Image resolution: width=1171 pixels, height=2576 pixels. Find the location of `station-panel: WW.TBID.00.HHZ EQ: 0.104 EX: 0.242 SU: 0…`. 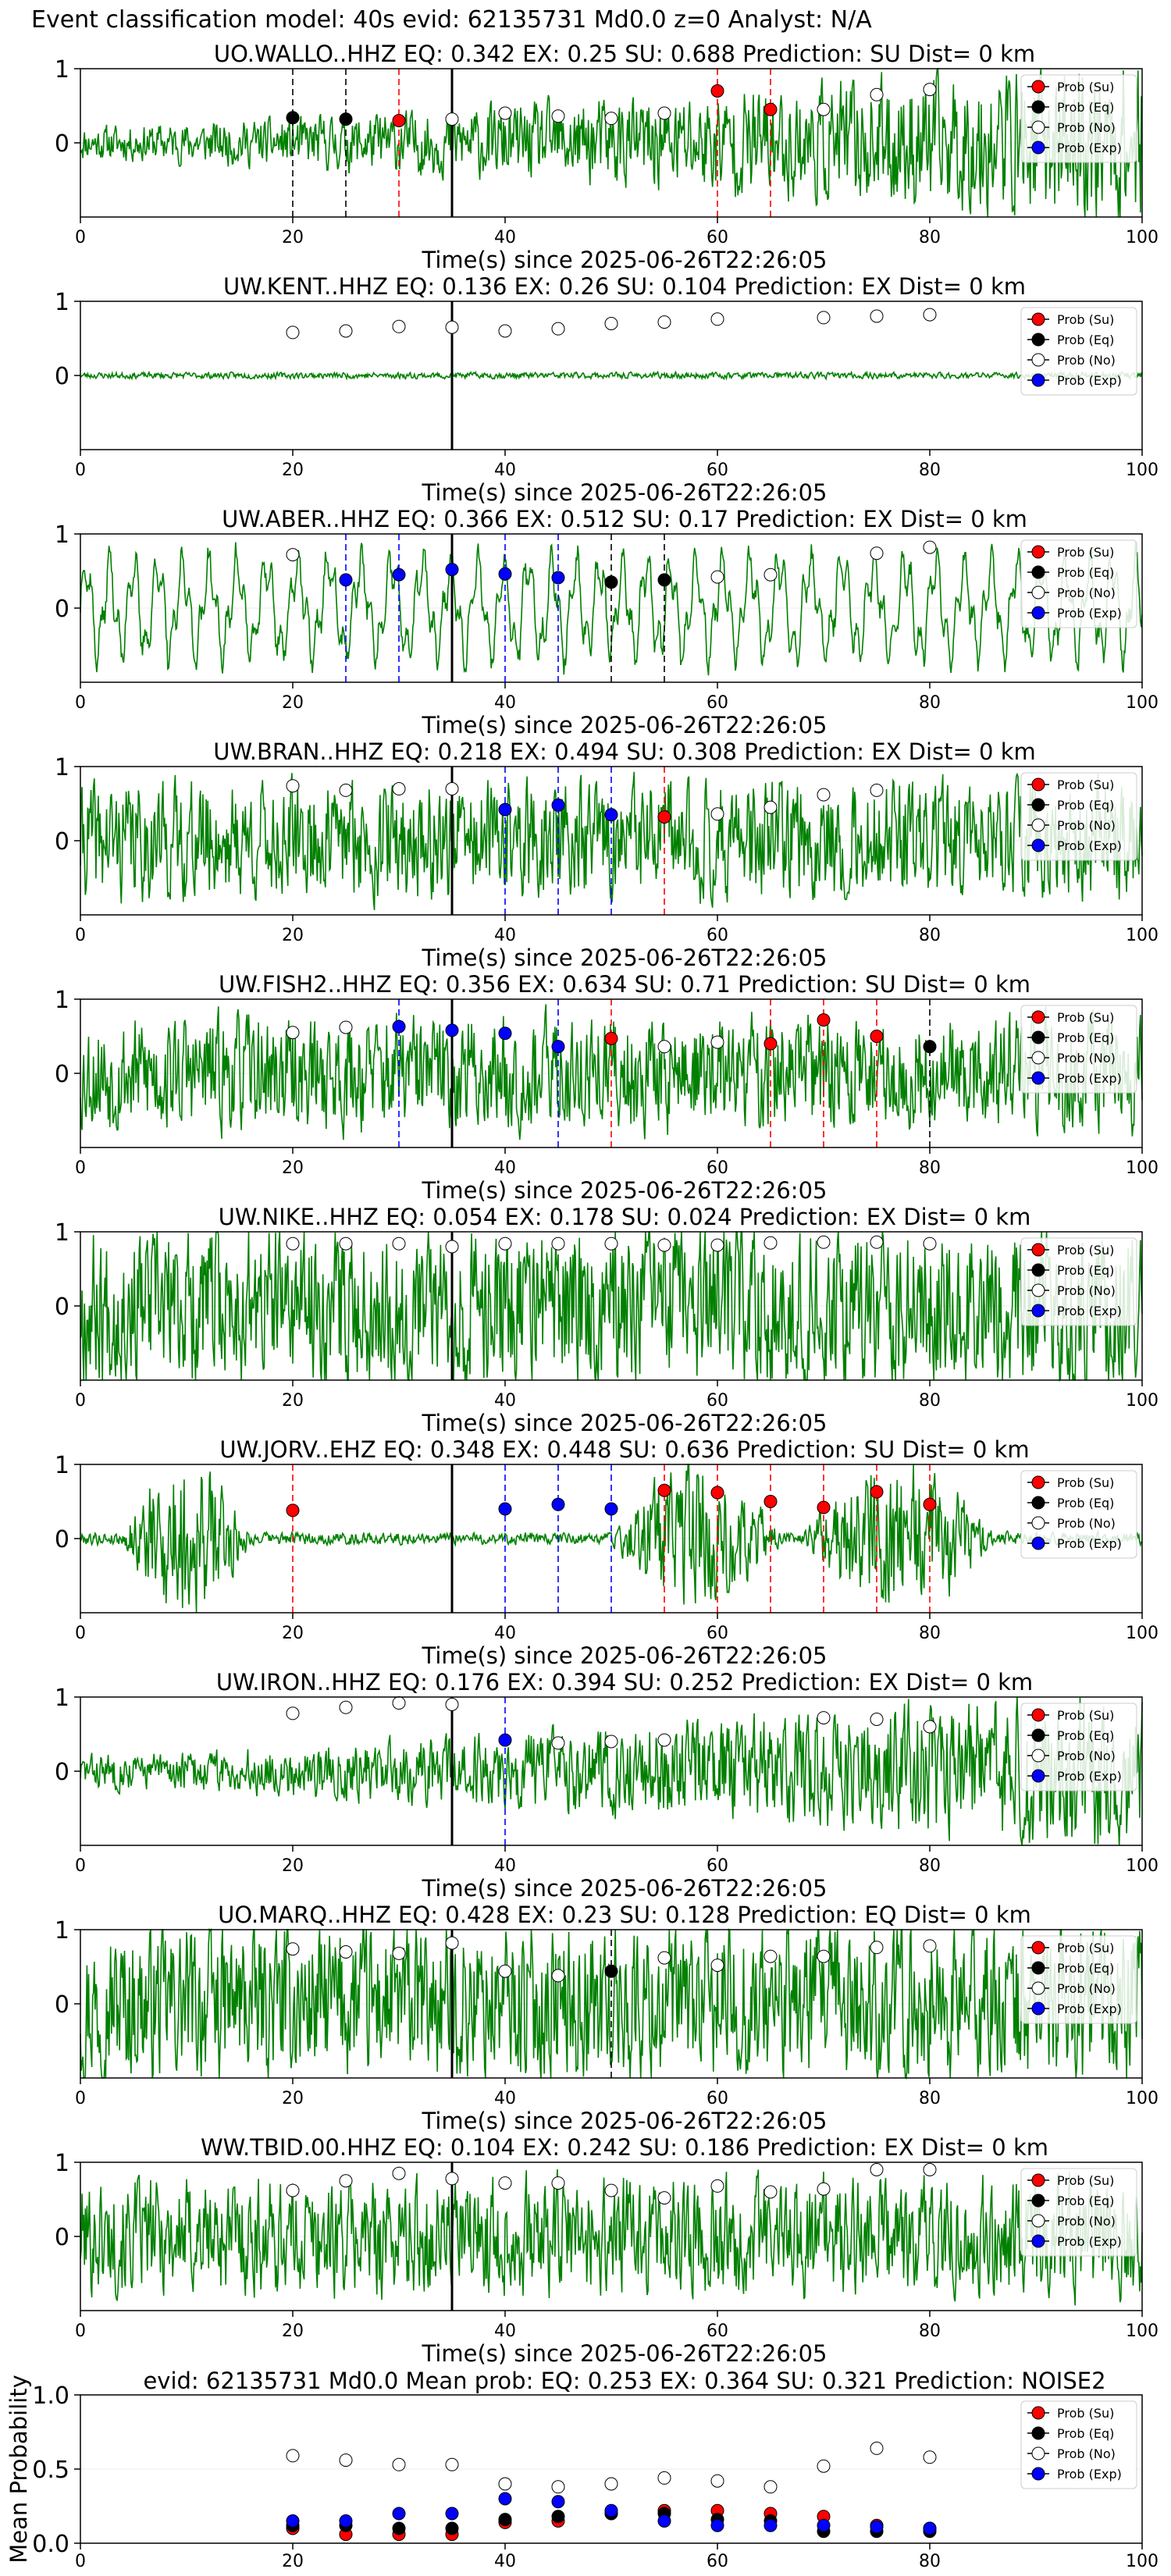

station-panel: WW.TBID.00.HHZ EQ: 0.104 EX: 0.242 SU: 0… is located at coordinates (607, 2250).